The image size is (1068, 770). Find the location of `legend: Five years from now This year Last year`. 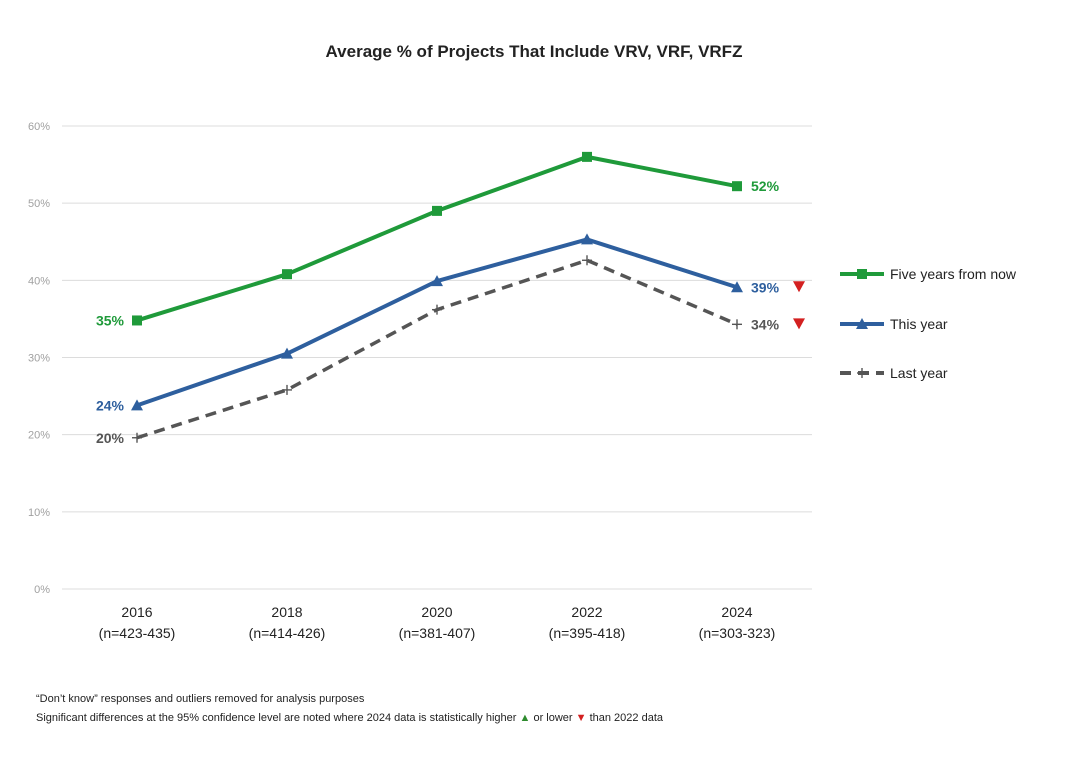

legend: Five years from now This year Last year is located at coordinates (928, 323).